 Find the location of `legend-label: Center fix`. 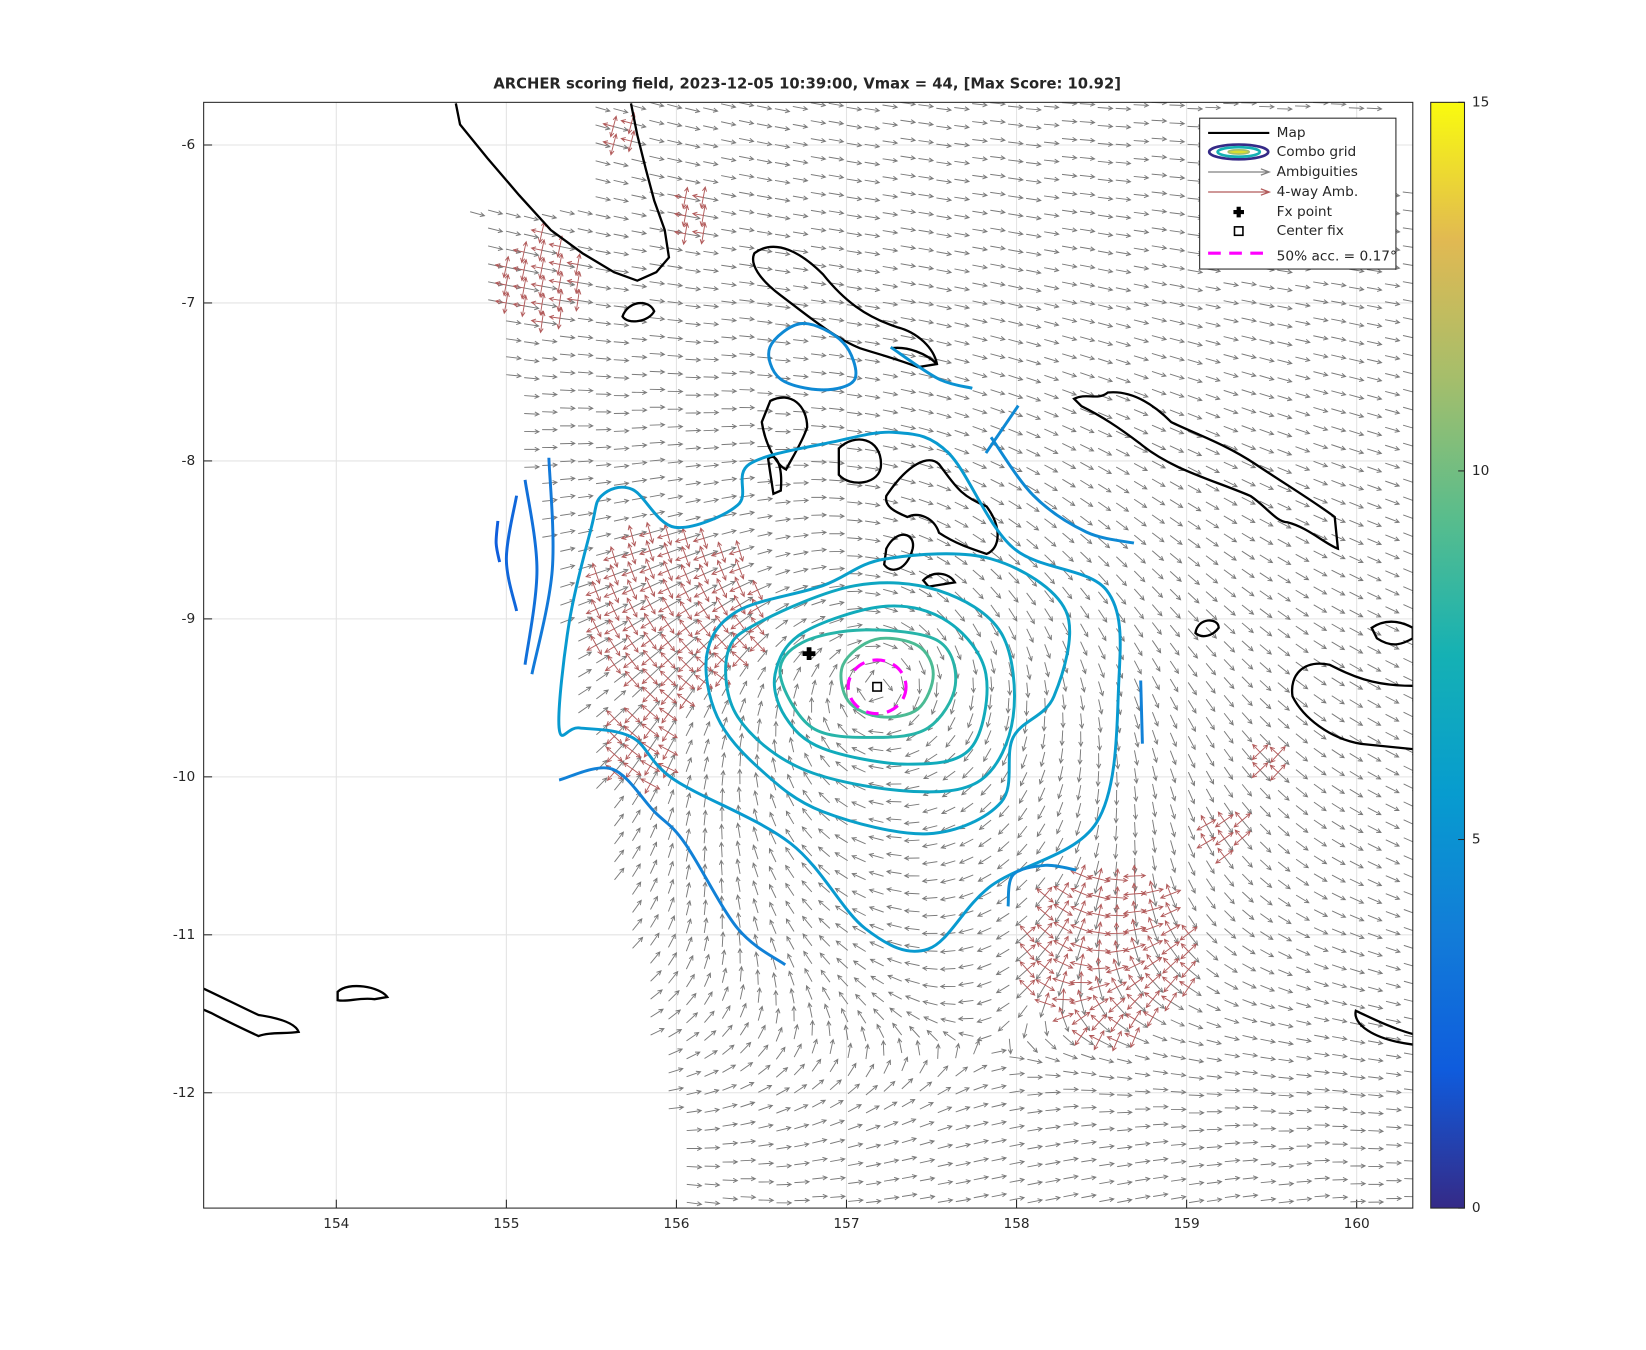

legend-label: Center fix is located at coordinates (1310, 231).